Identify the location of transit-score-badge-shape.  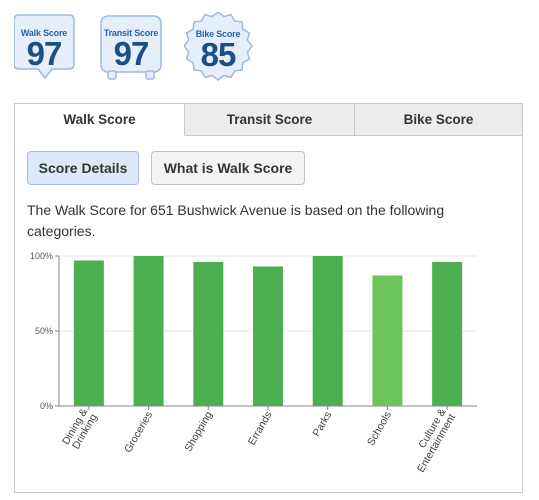
(131, 47).